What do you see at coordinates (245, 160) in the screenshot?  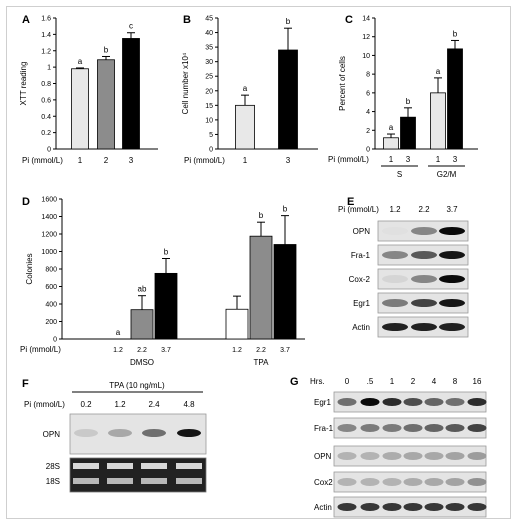 I see `chart-b-x-tick-label: 1` at bounding box center [245, 160].